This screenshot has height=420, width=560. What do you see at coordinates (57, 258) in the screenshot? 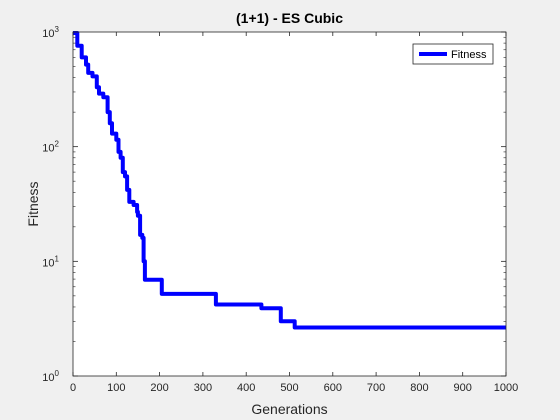
I see `y-tick-exp: 1` at bounding box center [57, 258].